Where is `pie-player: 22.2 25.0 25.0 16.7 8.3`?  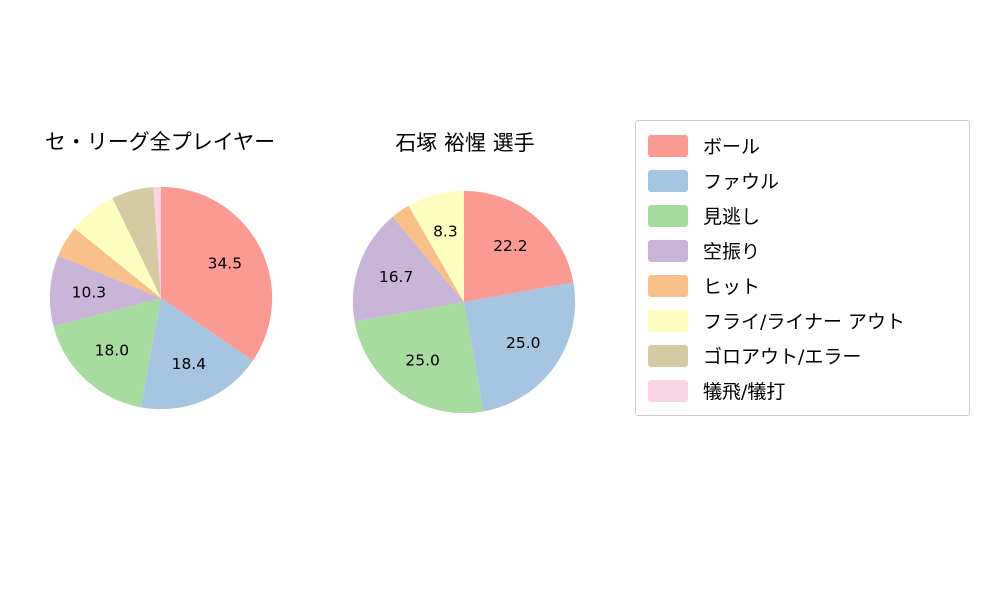
pie-player: 22.2 25.0 25.0 16.7 8.3 is located at coordinates (464, 302).